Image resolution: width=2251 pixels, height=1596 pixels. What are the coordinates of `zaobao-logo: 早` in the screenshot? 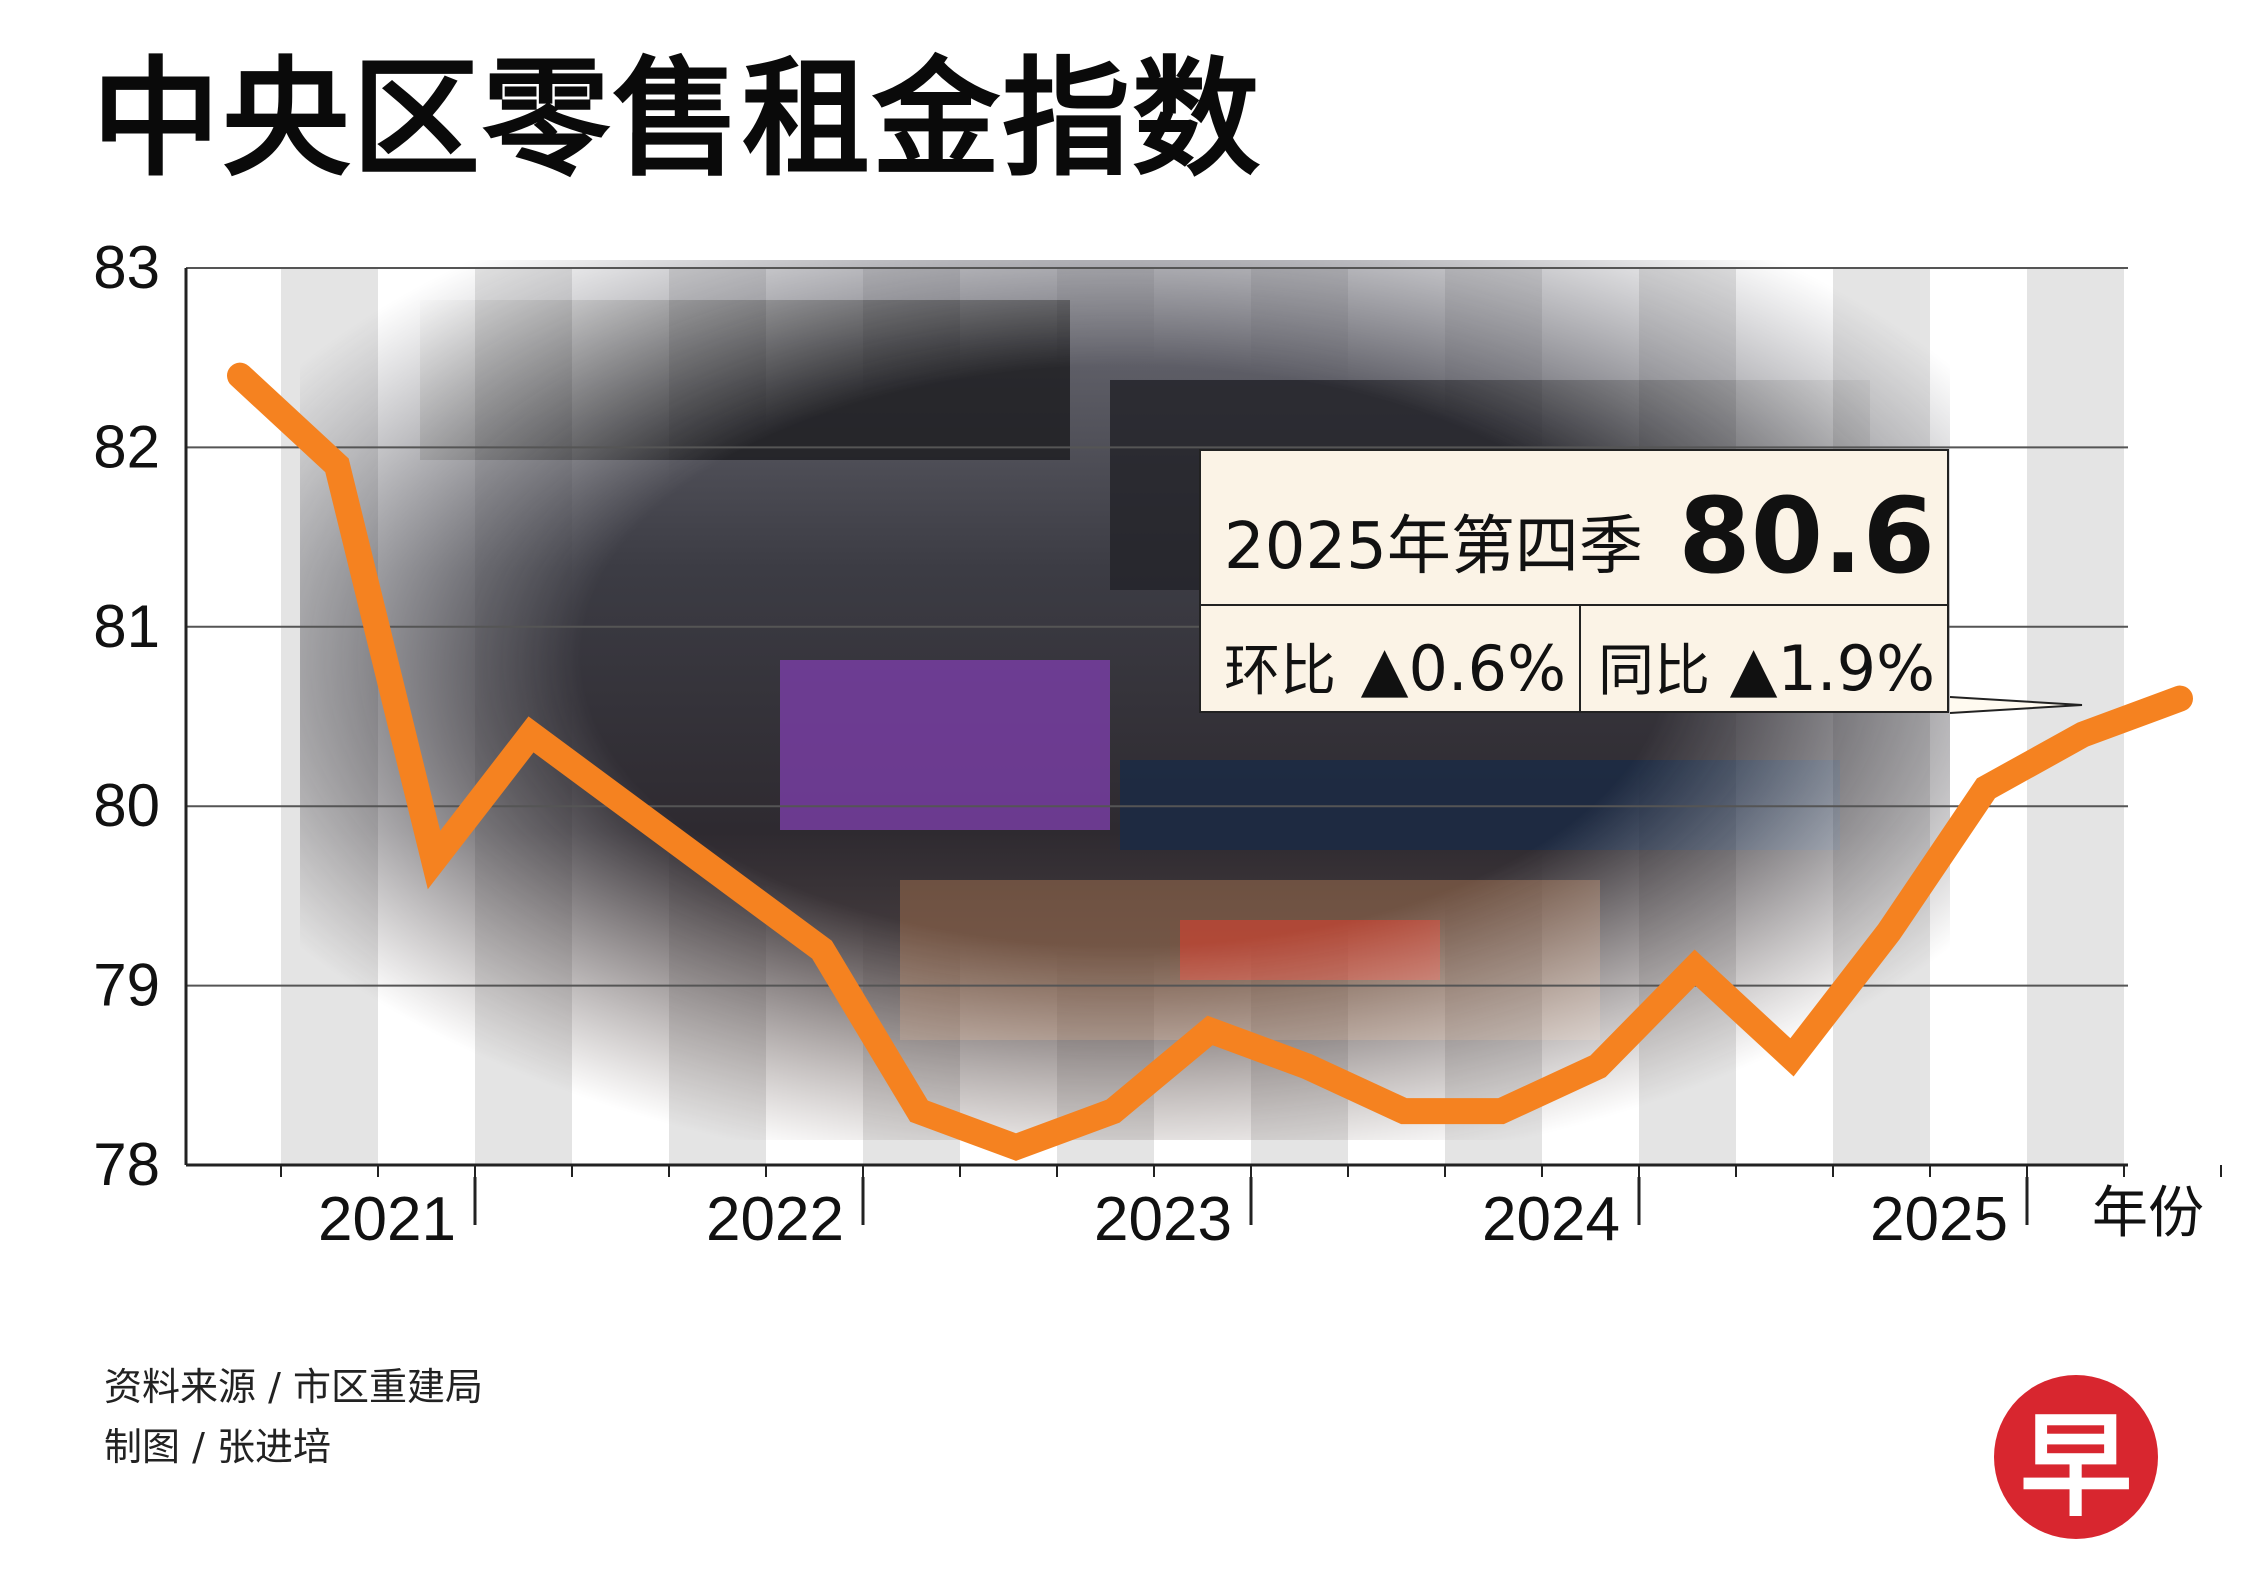 It's located at (2076, 1457).